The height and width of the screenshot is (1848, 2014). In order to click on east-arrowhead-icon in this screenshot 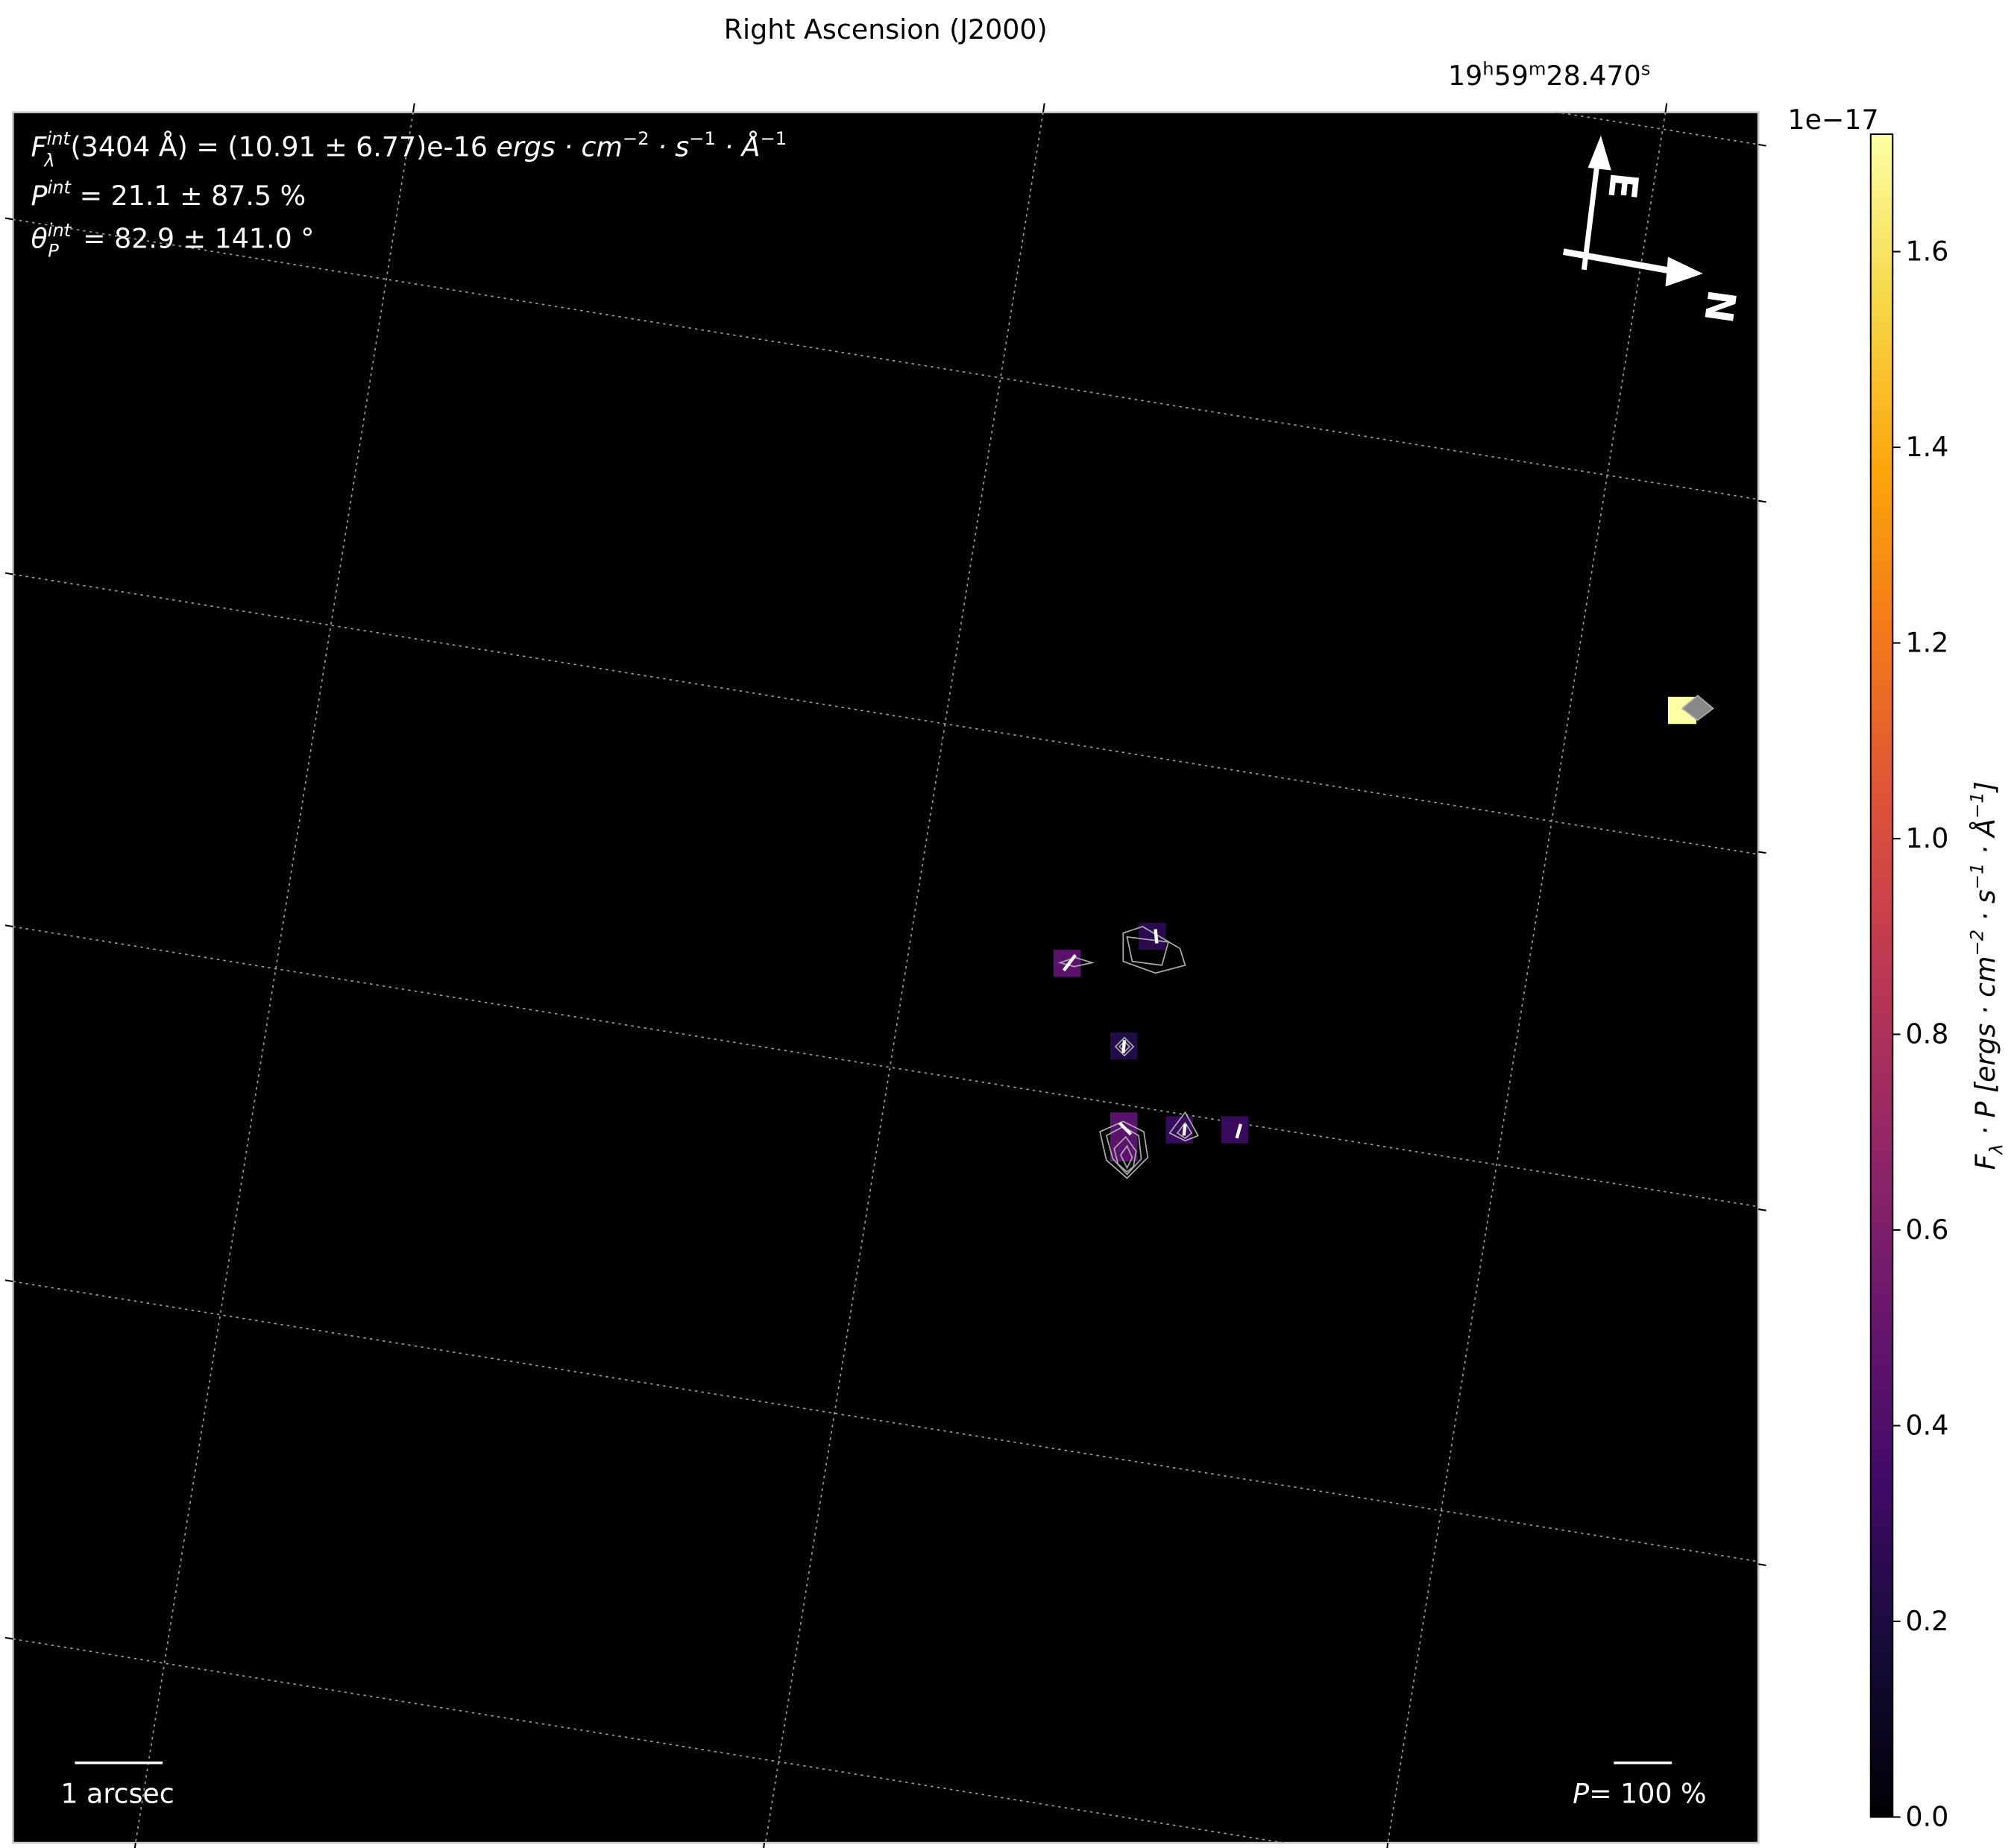, I will do `click(1599, 153)`.